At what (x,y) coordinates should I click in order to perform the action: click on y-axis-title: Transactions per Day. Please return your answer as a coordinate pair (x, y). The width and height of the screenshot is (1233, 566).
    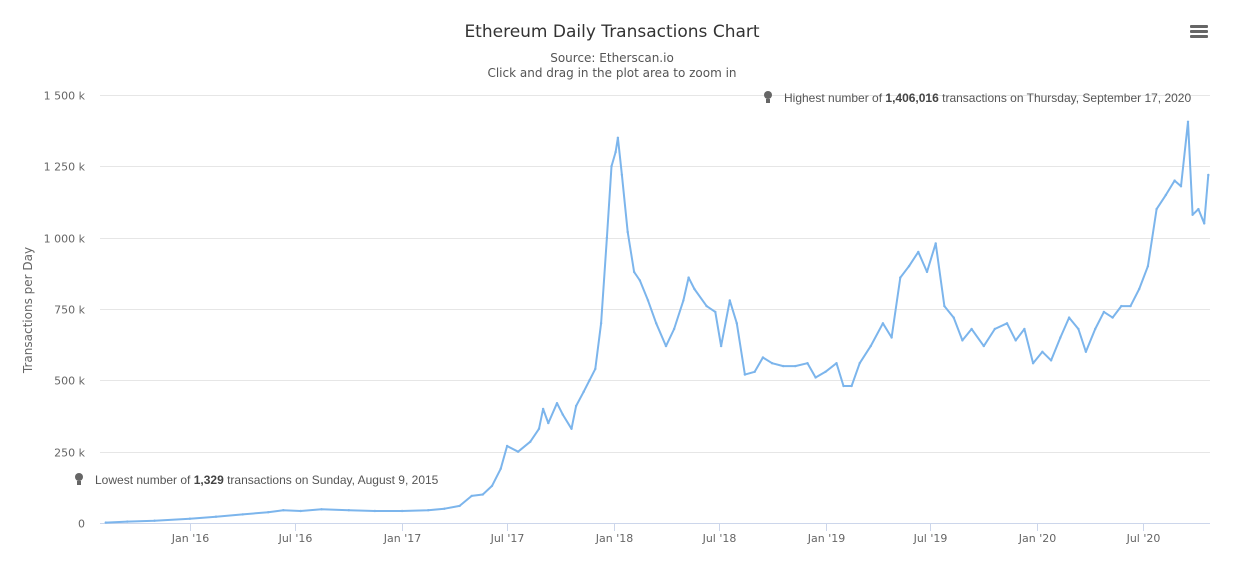
    Looking at the image, I should click on (28, 310).